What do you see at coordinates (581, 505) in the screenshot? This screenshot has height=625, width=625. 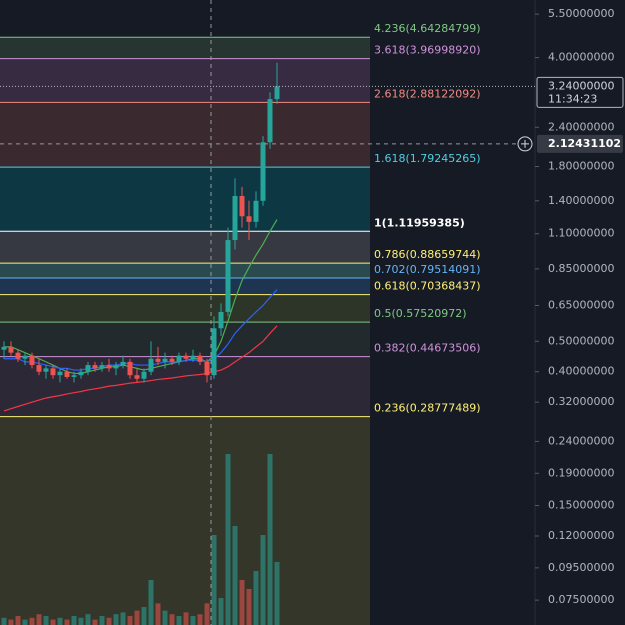 I see `y-tick-label: 0.15000000` at bounding box center [581, 505].